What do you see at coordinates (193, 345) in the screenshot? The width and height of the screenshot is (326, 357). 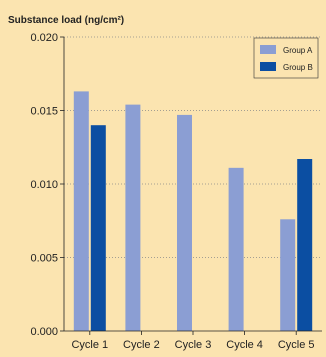 I see `x-tick-label: Cycle 3` at bounding box center [193, 345].